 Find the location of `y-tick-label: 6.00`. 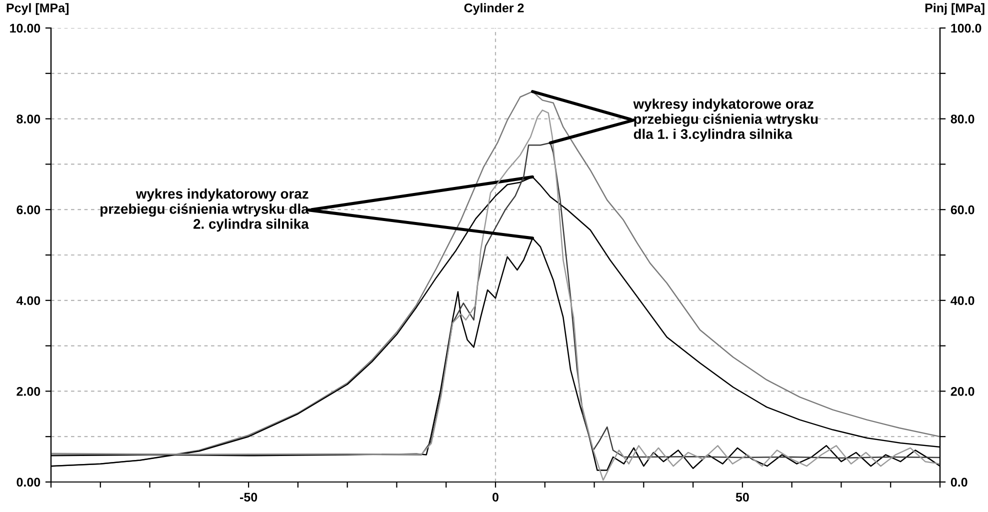

y-tick-label: 6.00 is located at coordinates (28, 209).